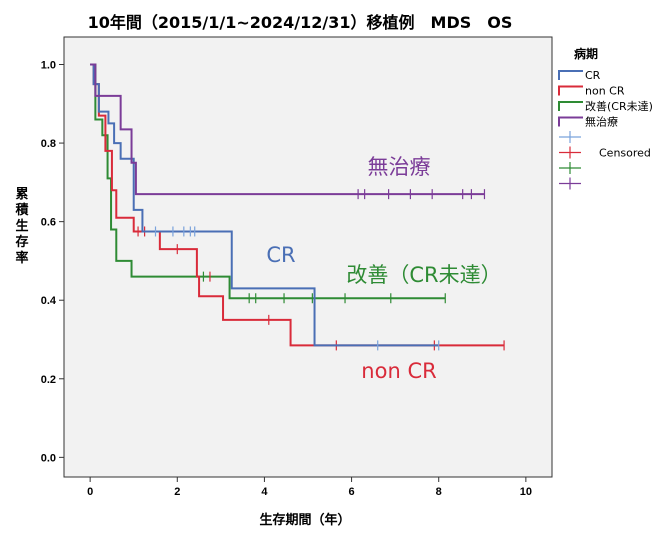  What do you see at coordinates (304, 520) in the screenshot?
I see `x-axis-label: 生存期間（年）` at bounding box center [304, 520].